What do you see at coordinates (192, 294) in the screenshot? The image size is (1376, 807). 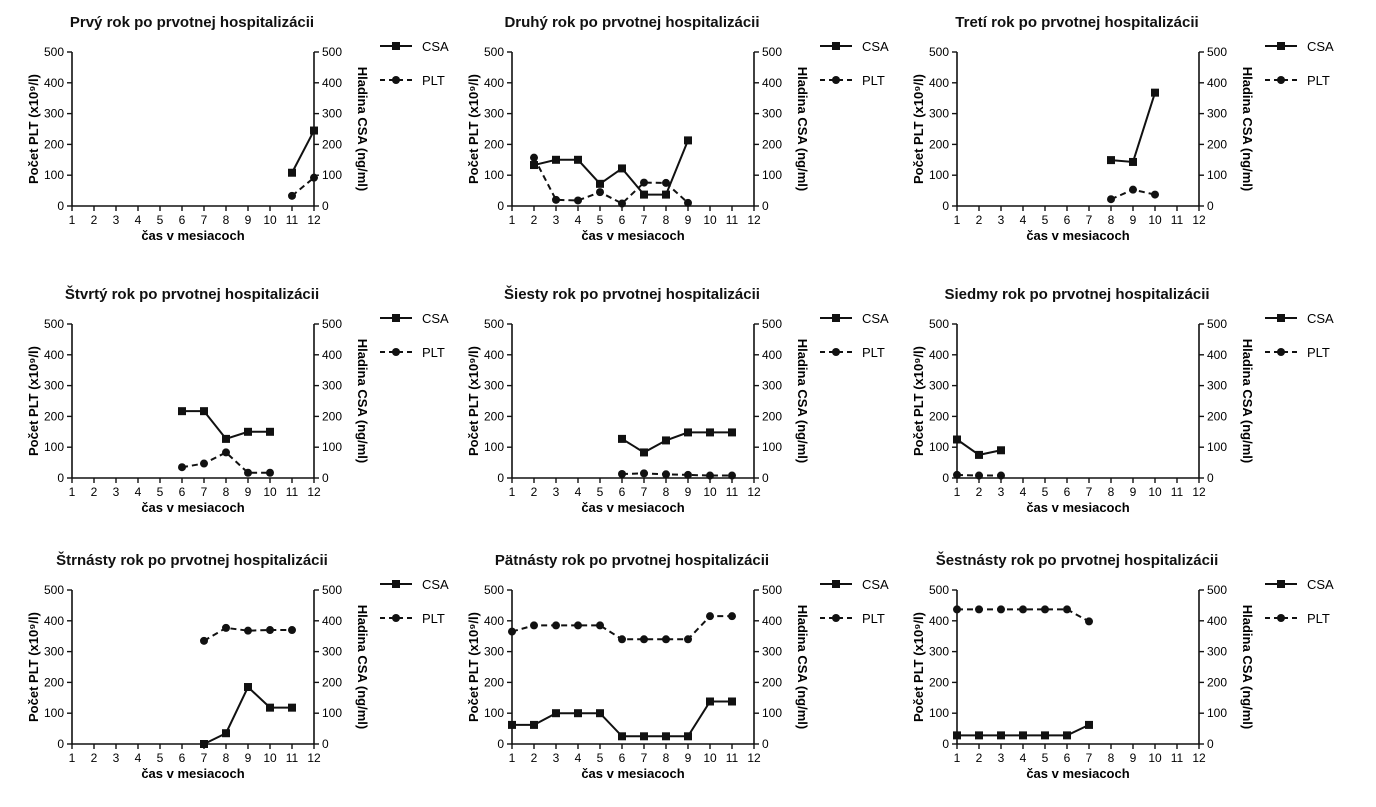 I see `chart-title: Štvrtý rok po prvotnej hospitalizácii` at bounding box center [192, 294].